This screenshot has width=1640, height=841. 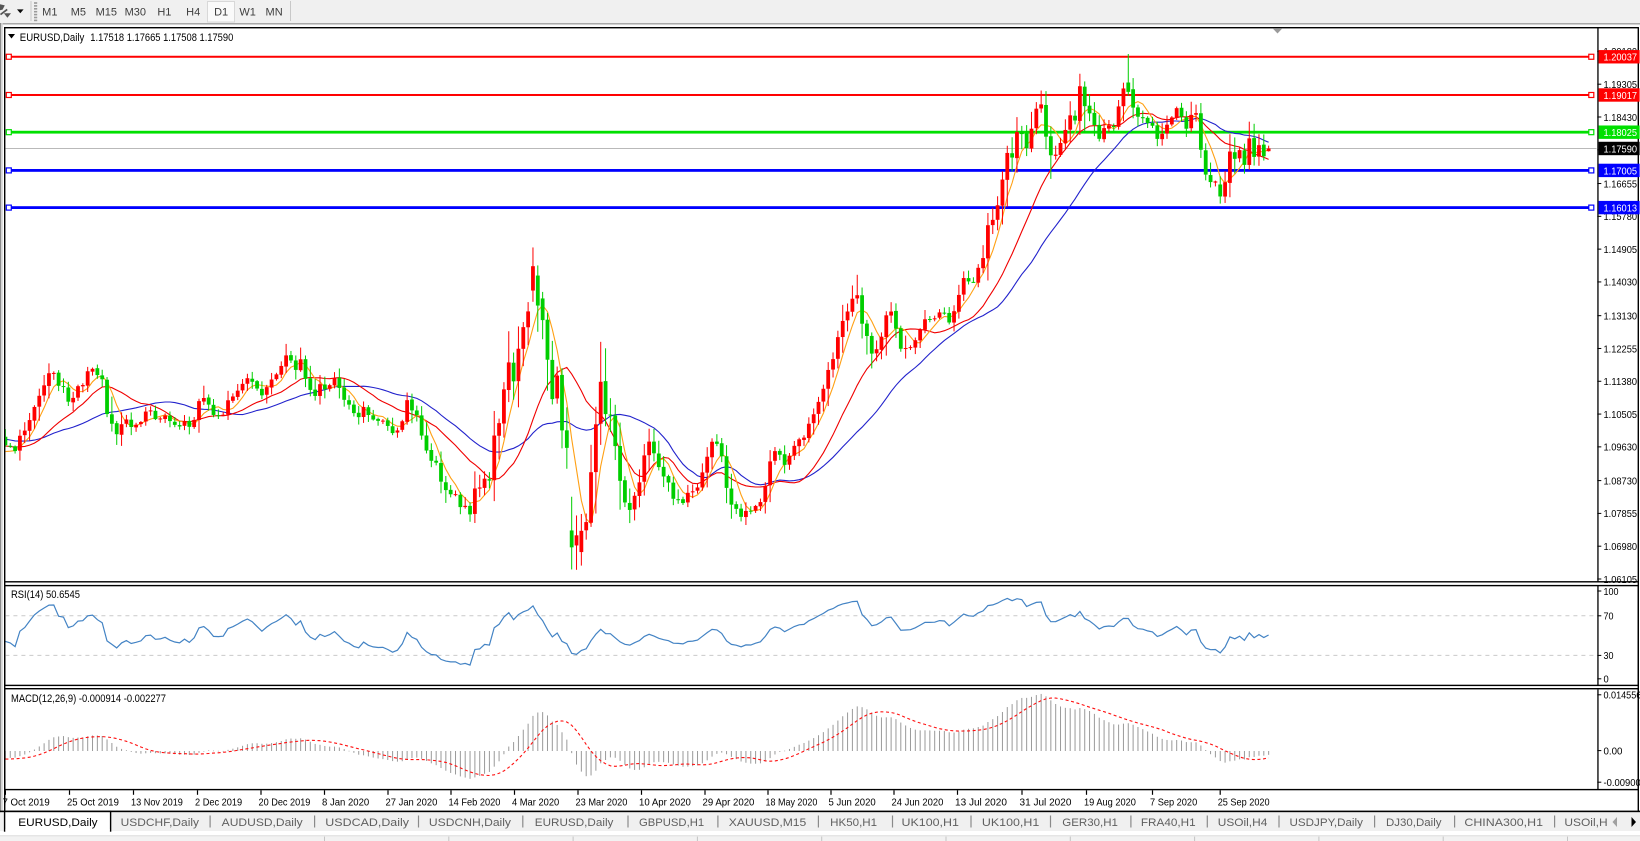 What do you see at coordinates (412, 803) in the screenshot?
I see `svg-text: 27 Jan 2020` at bounding box center [412, 803].